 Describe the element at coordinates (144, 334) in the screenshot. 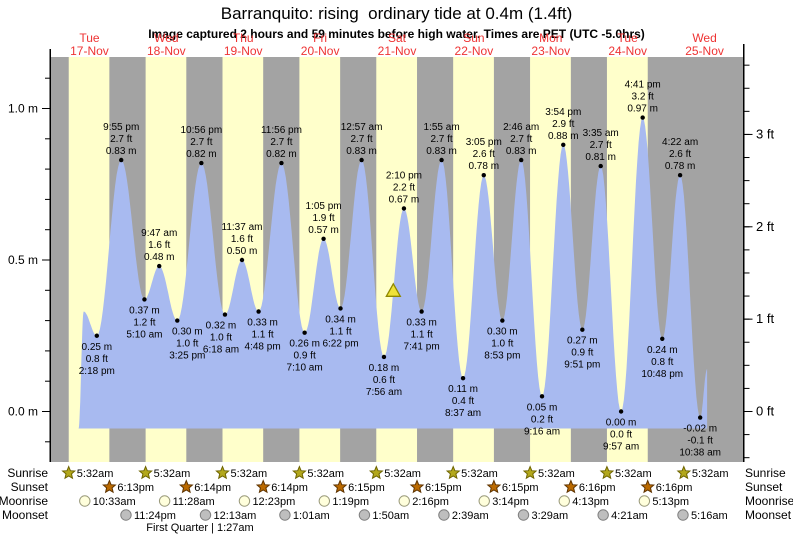

I see `low-tide-label-line: 5:10 am` at that location.